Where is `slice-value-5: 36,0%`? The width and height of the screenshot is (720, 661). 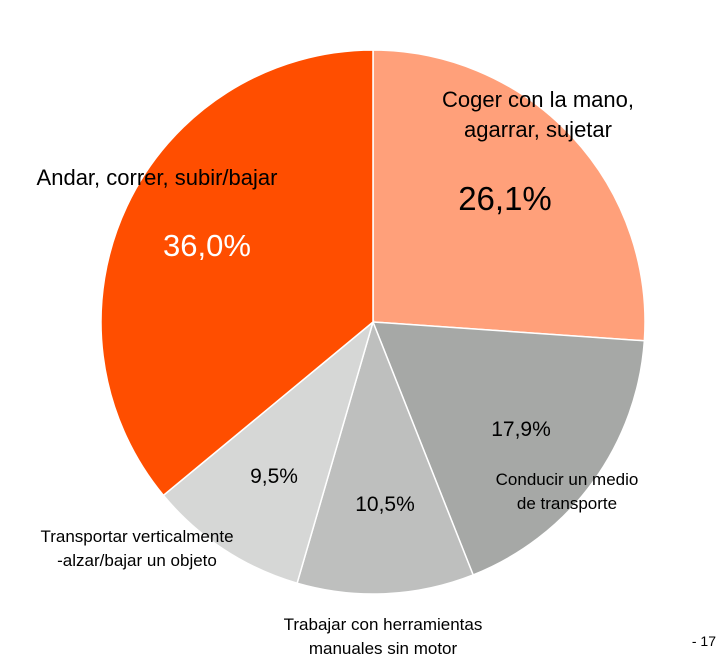
slice-value-5: 36,0% is located at coordinates (207, 245).